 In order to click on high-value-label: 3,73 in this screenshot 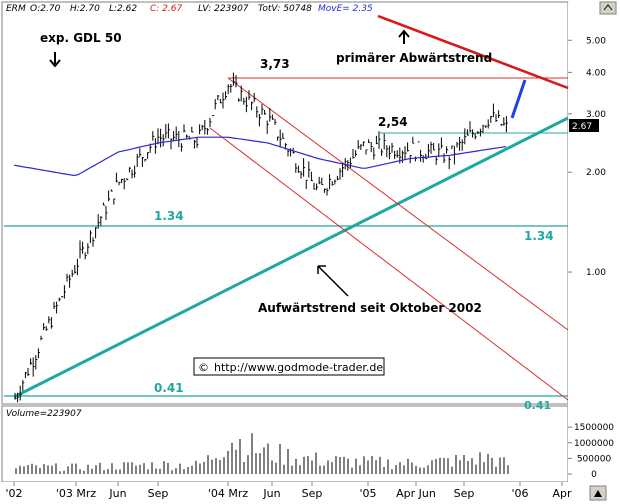, I will do `click(275, 64)`.